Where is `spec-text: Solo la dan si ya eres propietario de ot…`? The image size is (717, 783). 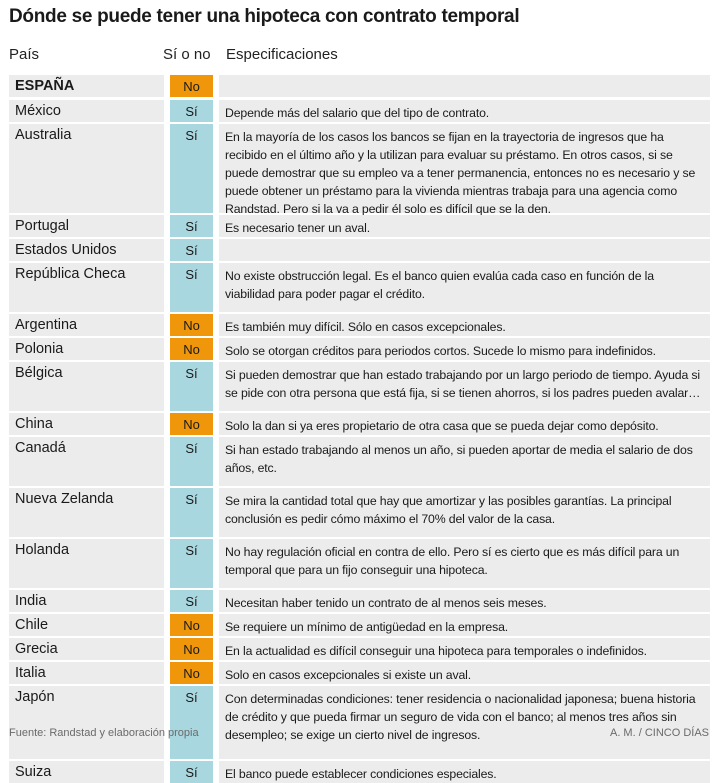 spec-text: Solo la dan si ya eres propietario de ot… is located at coordinates (442, 426).